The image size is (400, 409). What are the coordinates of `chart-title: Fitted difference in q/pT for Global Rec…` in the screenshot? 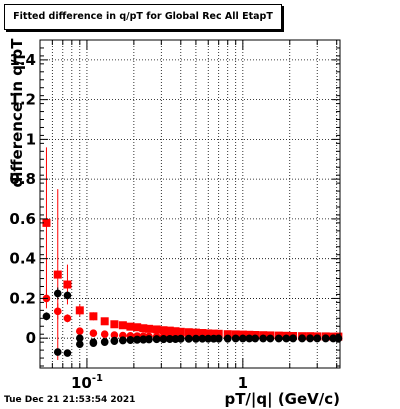 It's located at (143, 17).